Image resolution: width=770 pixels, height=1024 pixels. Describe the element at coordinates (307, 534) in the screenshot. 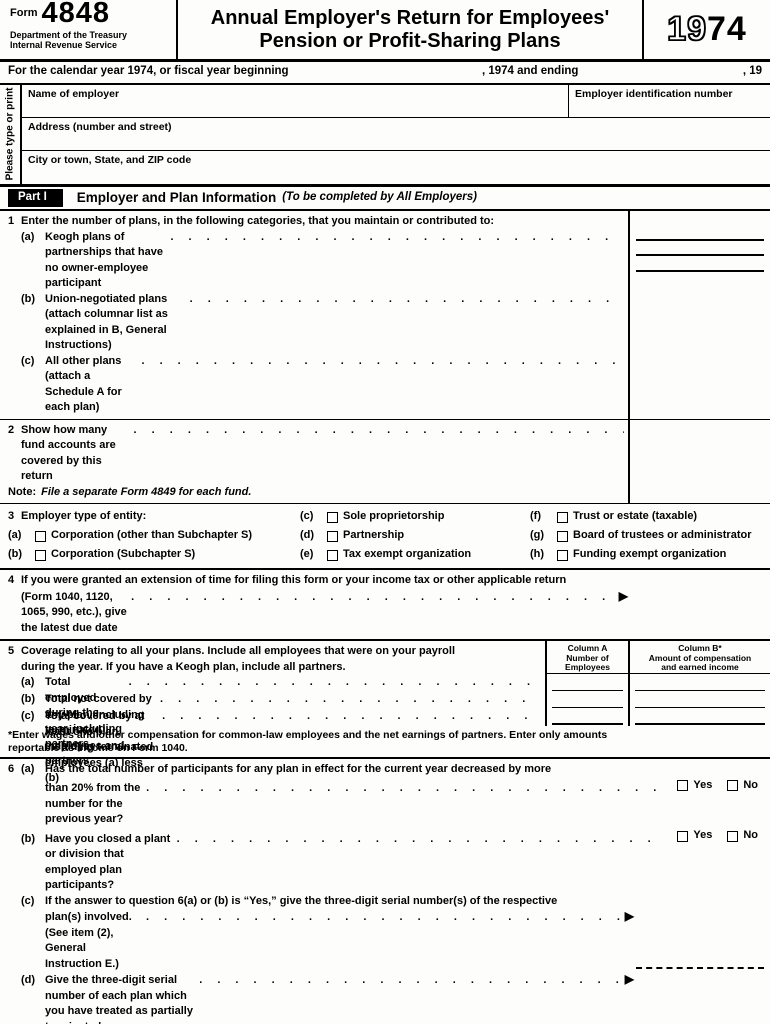

I see `line3d-key: (d)` at that location.